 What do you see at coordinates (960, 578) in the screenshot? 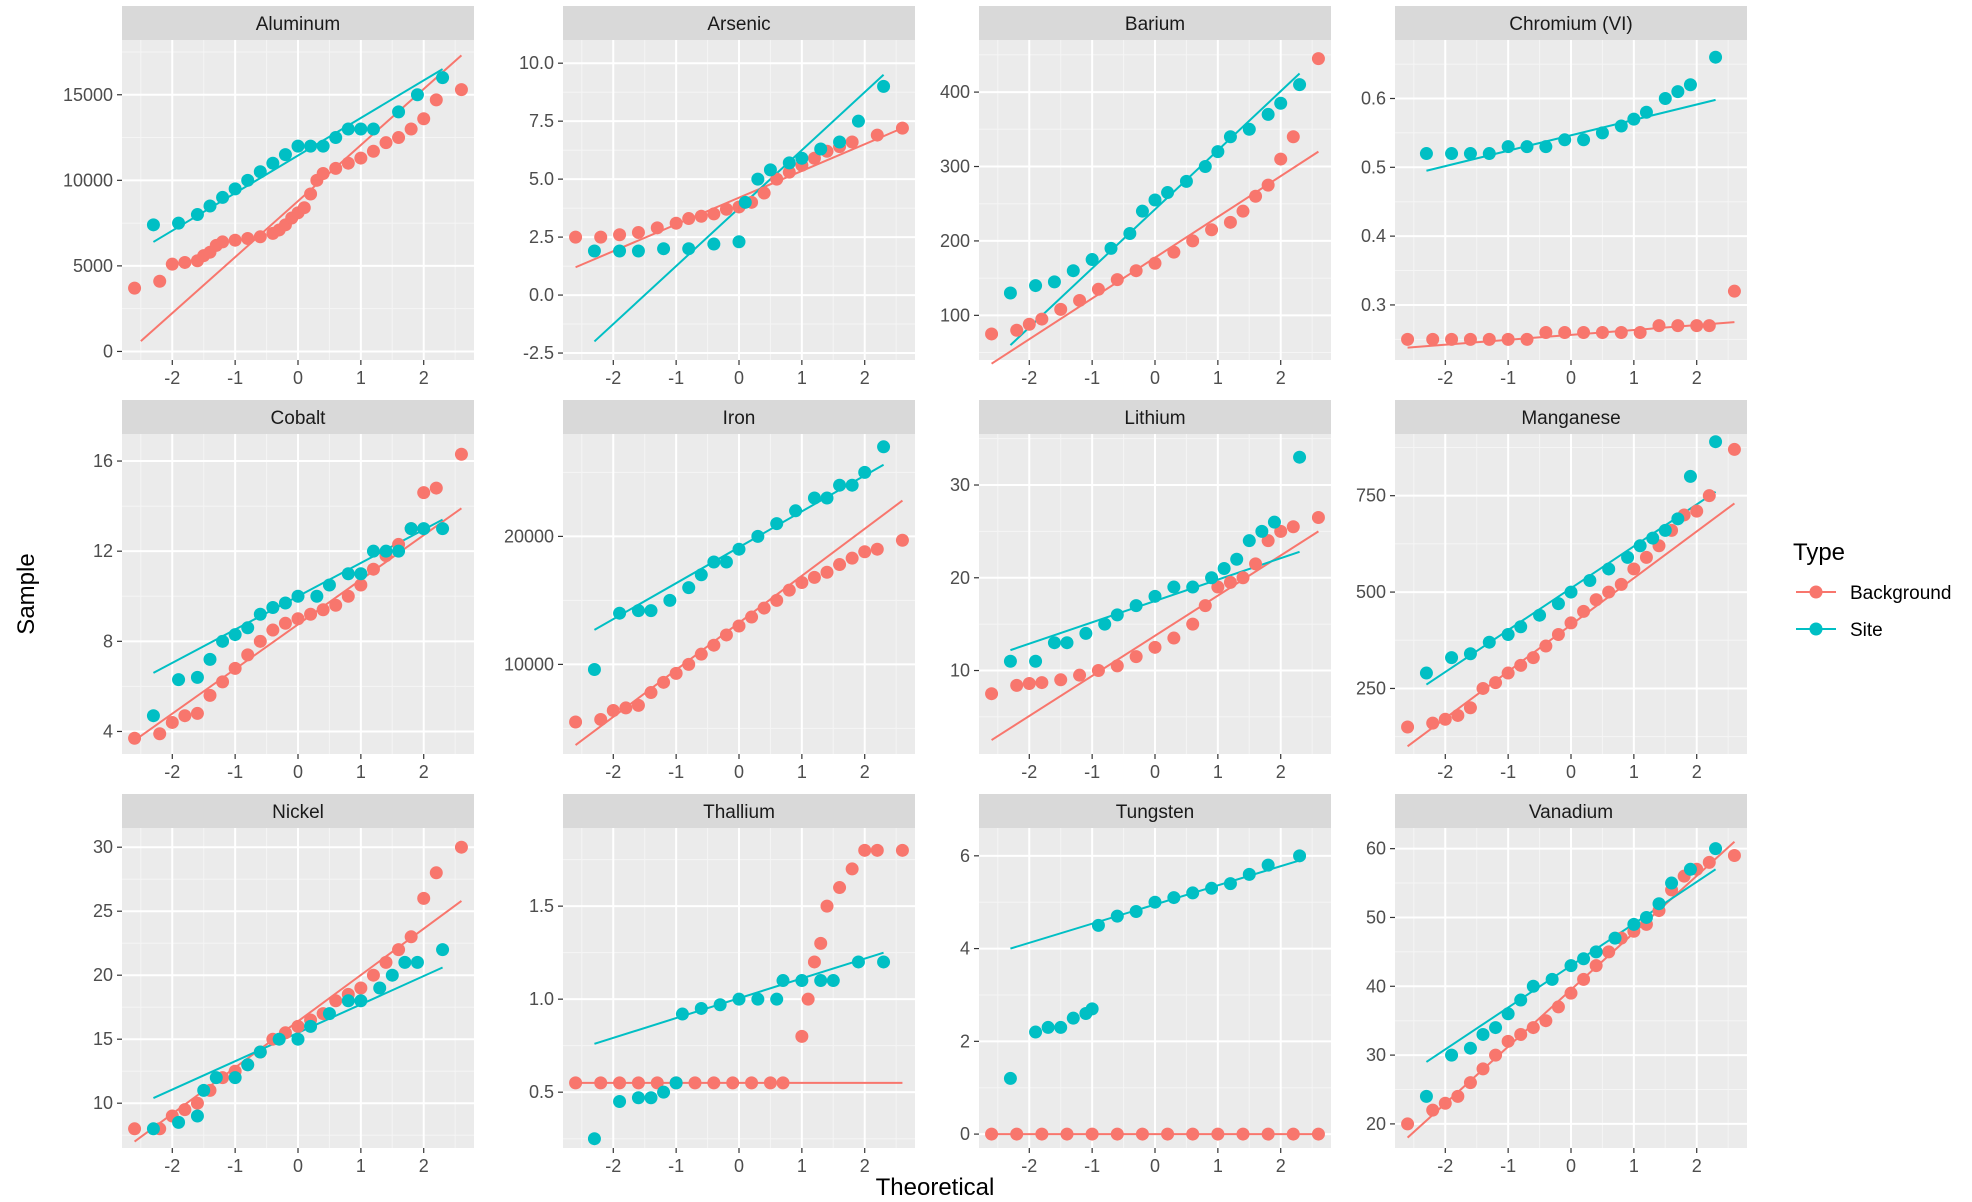
I see `y-tick-label: 20` at bounding box center [960, 578].